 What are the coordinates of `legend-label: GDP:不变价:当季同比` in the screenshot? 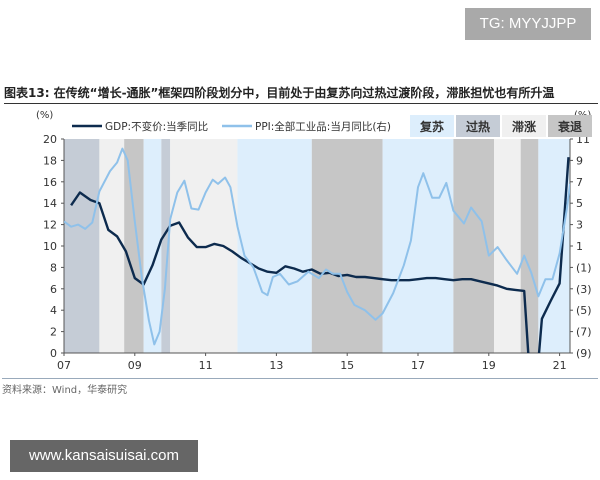 It's located at (156, 126).